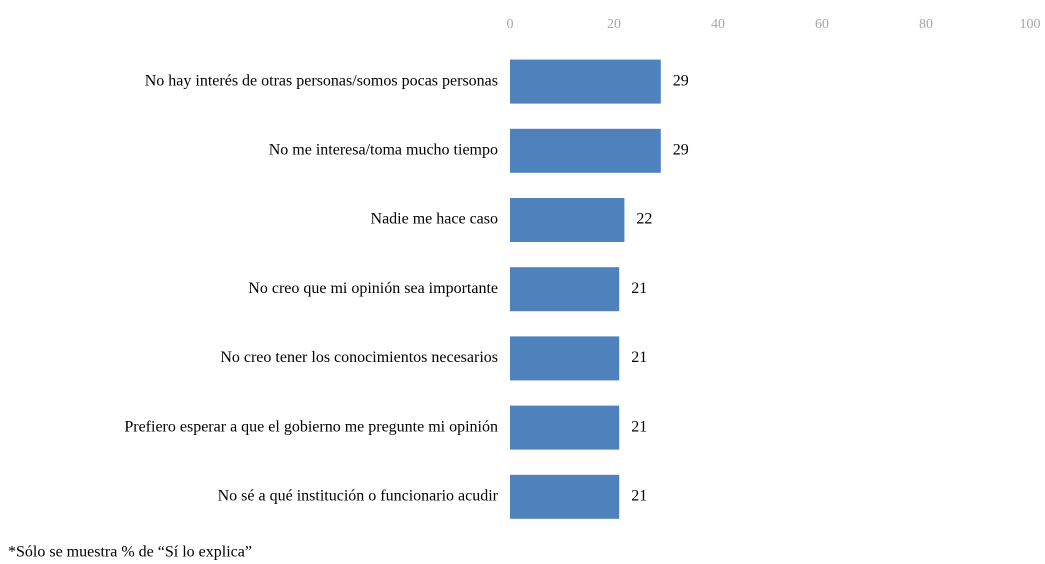 This screenshot has width=1045, height=564. Describe the element at coordinates (644, 219) in the screenshot. I see `value-label: 22` at that location.